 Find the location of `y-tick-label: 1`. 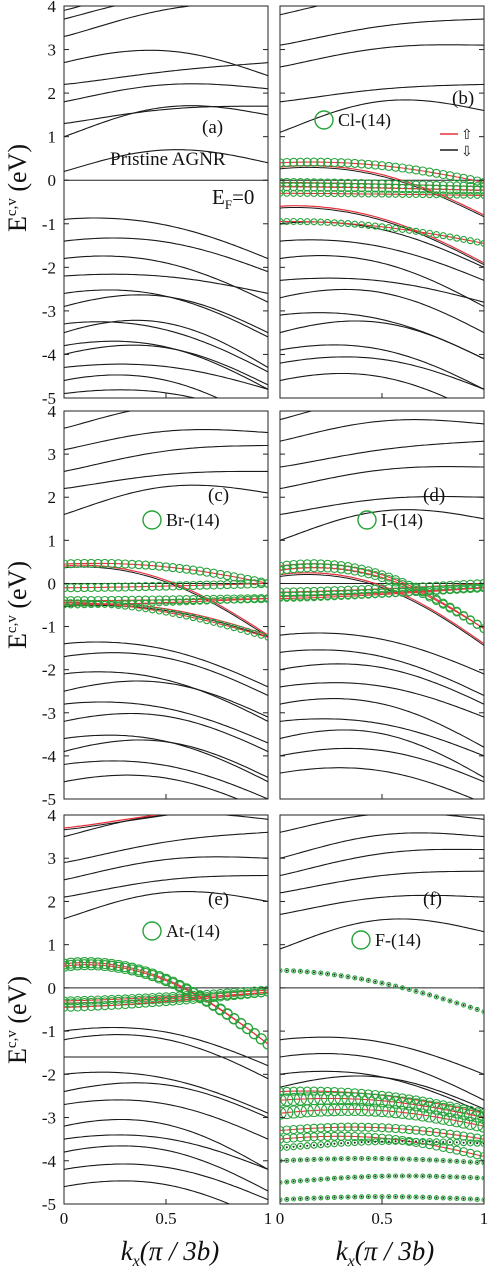

y-tick-label: 1 is located at coordinates (52, 945).